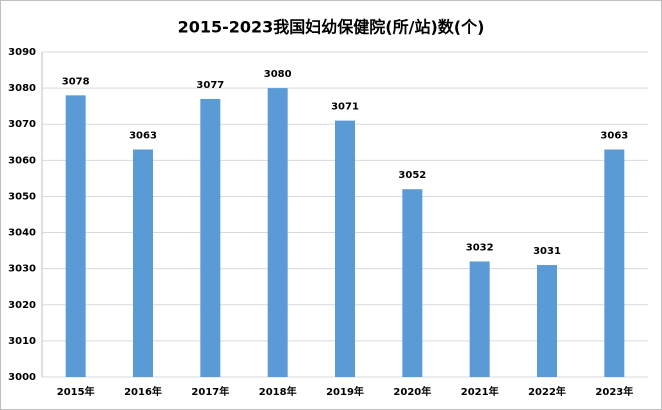  What do you see at coordinates (331, 27) in the screenshot?
I see `chart-title: 2015-2023我国妇幼保健院(所/站)数(个)` at bounding box center [331, 27].